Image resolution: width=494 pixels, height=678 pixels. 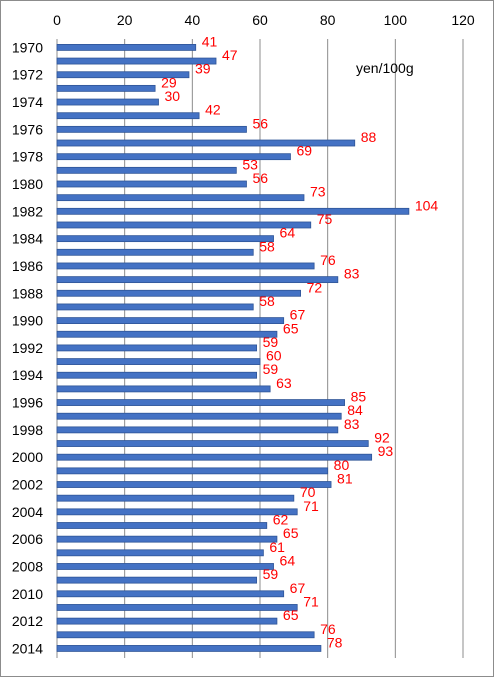 What do you see at coordinates (27, 430) in the screenshot?
I see `y-tick-label: 1998` at bounding box center [27, 430].